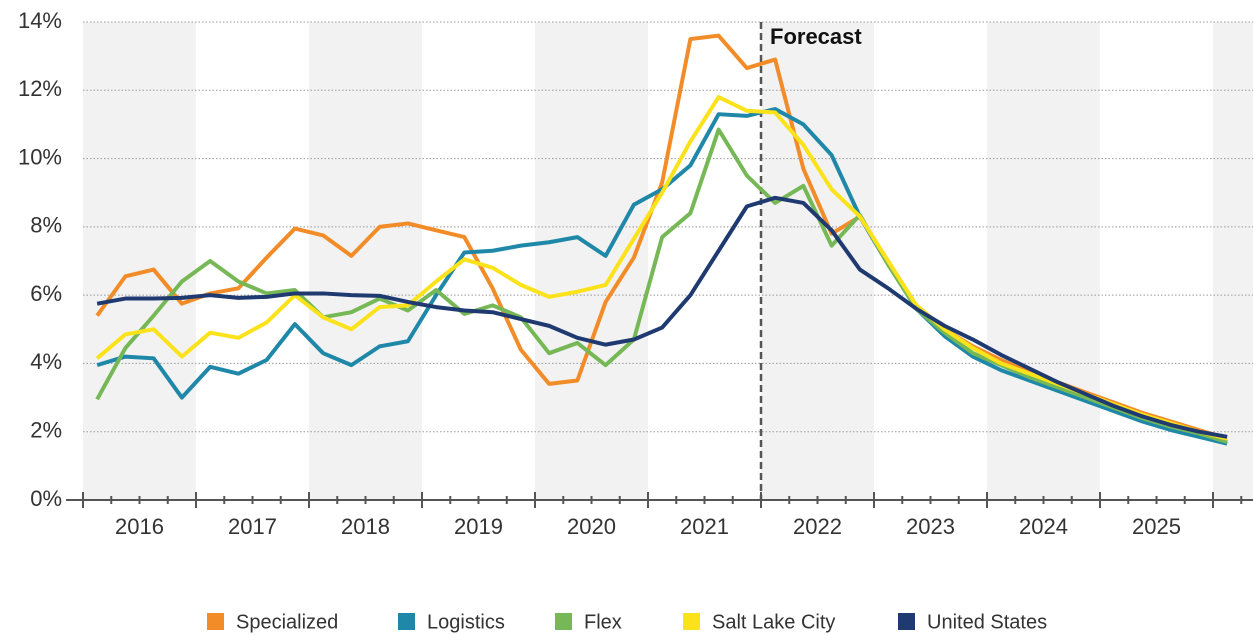 This screenshot has width=1253, height=635. I want to click on x-tick-label: 2021, so click(704, 526).